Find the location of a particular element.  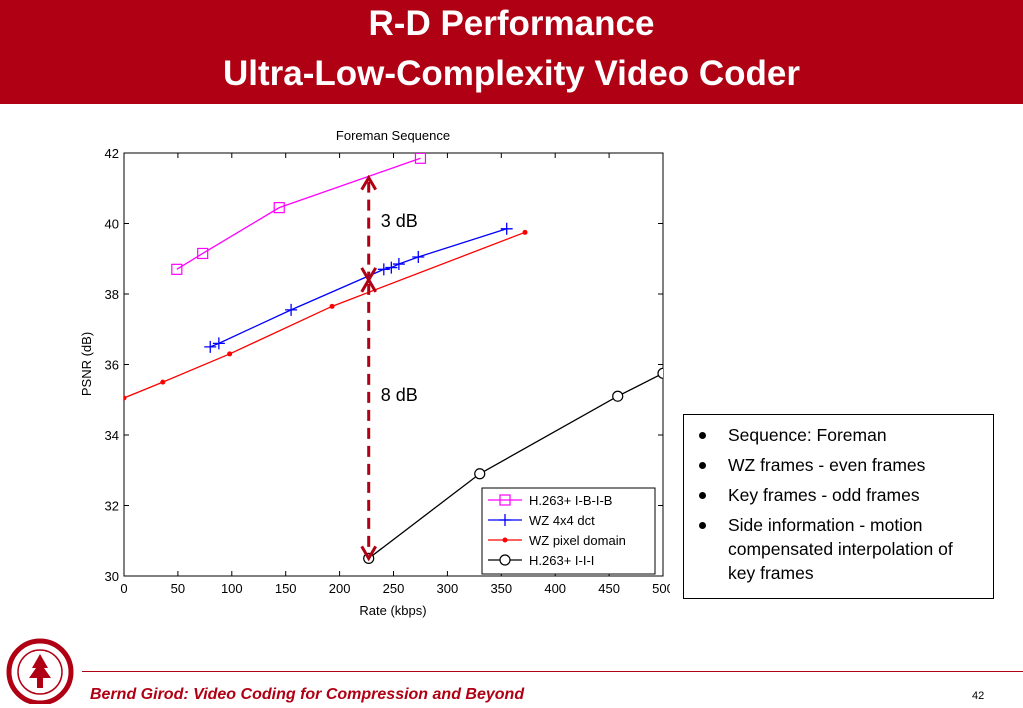

annotation-label: 8 dB is located at coordinates (399, 395).